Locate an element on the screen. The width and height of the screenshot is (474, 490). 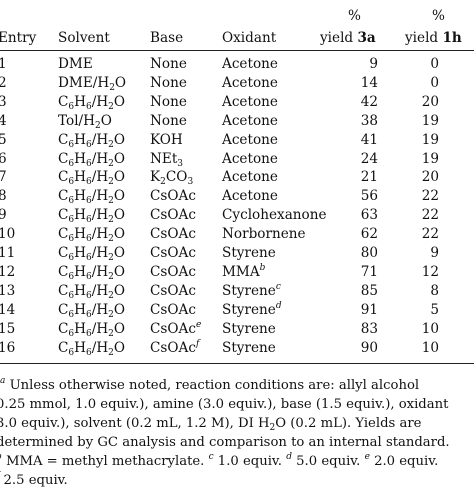
oxidant-cell: MMAb is located at coordinates (244, 271).